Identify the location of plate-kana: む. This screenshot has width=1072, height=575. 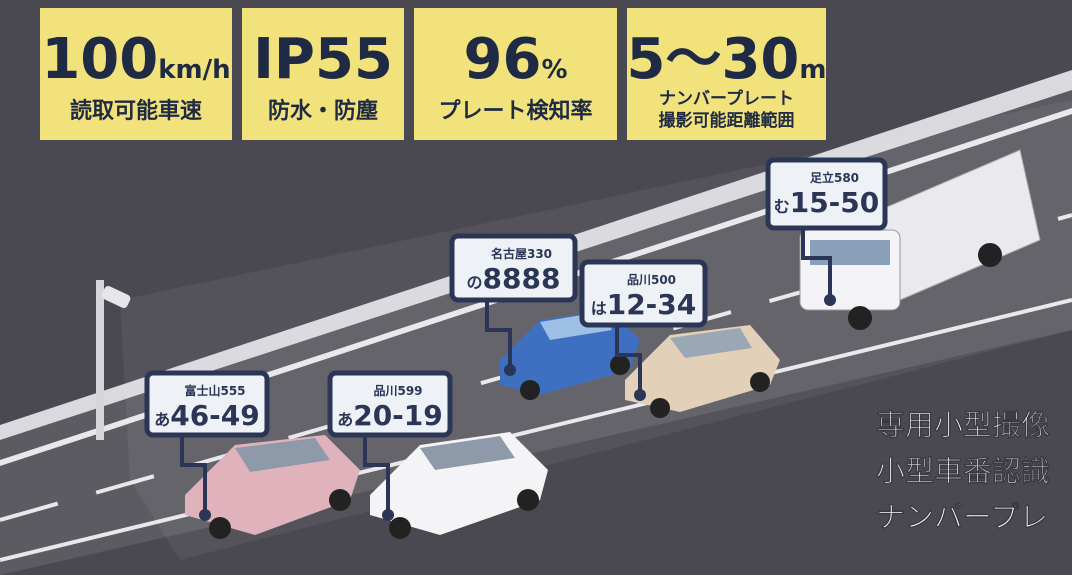
(782, 206).